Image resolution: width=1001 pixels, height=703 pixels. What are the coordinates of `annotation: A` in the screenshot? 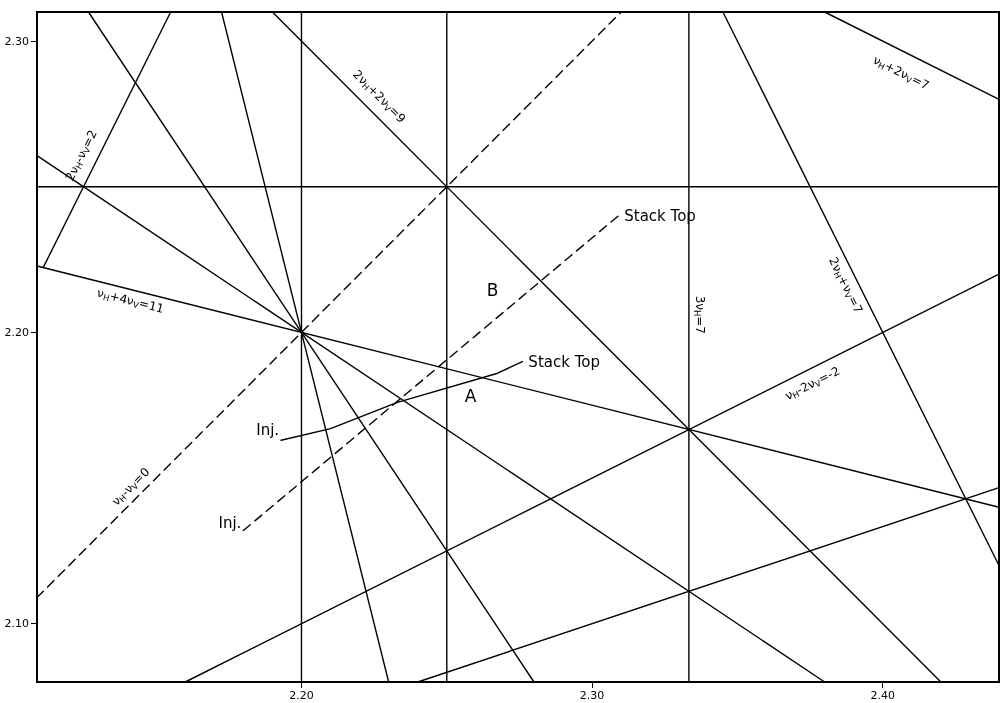 It's located at (470, 396).